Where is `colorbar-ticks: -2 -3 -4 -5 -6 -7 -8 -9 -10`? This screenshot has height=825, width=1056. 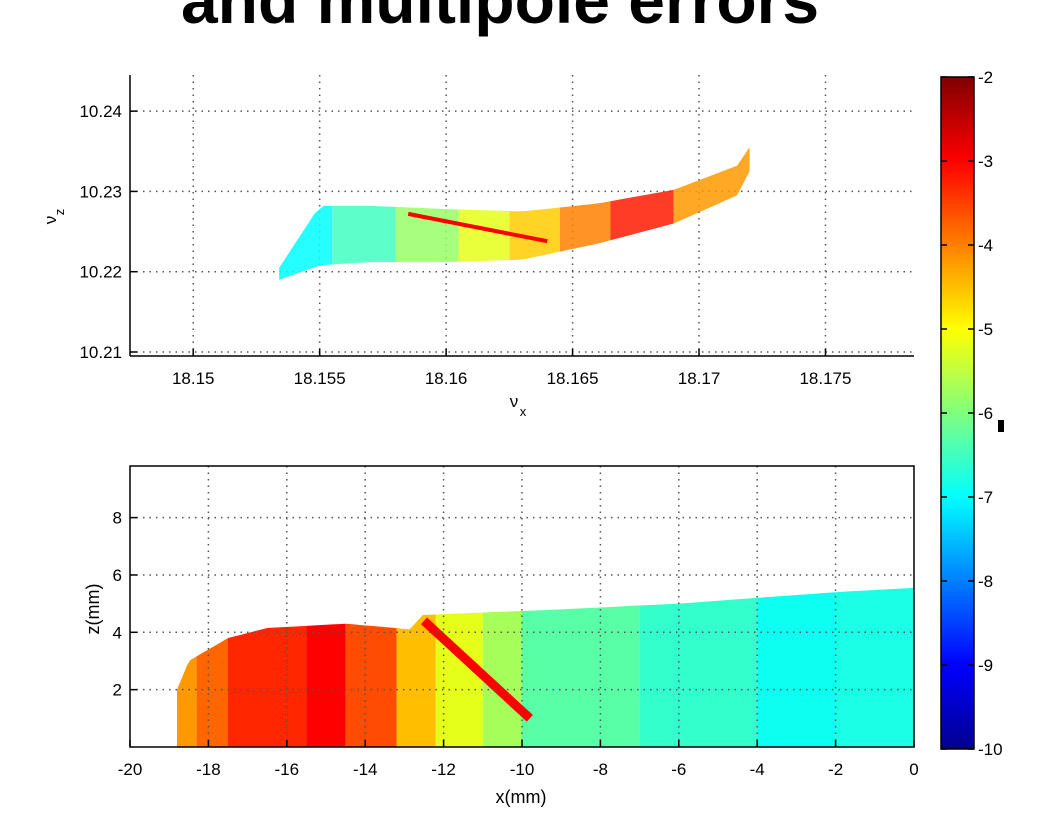
colorbar-ticks: -2 -3 -4 -5 -6 -7 -8 -9 -10 is located at coordinates (972, 413).